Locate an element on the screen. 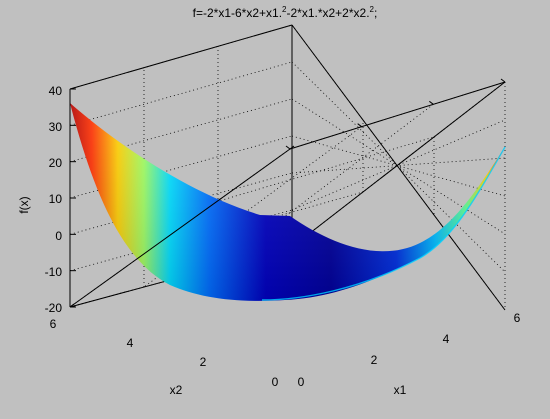 The width and height of the screenshot is (550, 419). y-tick-label: 0 is located at coordinates (275, 382).